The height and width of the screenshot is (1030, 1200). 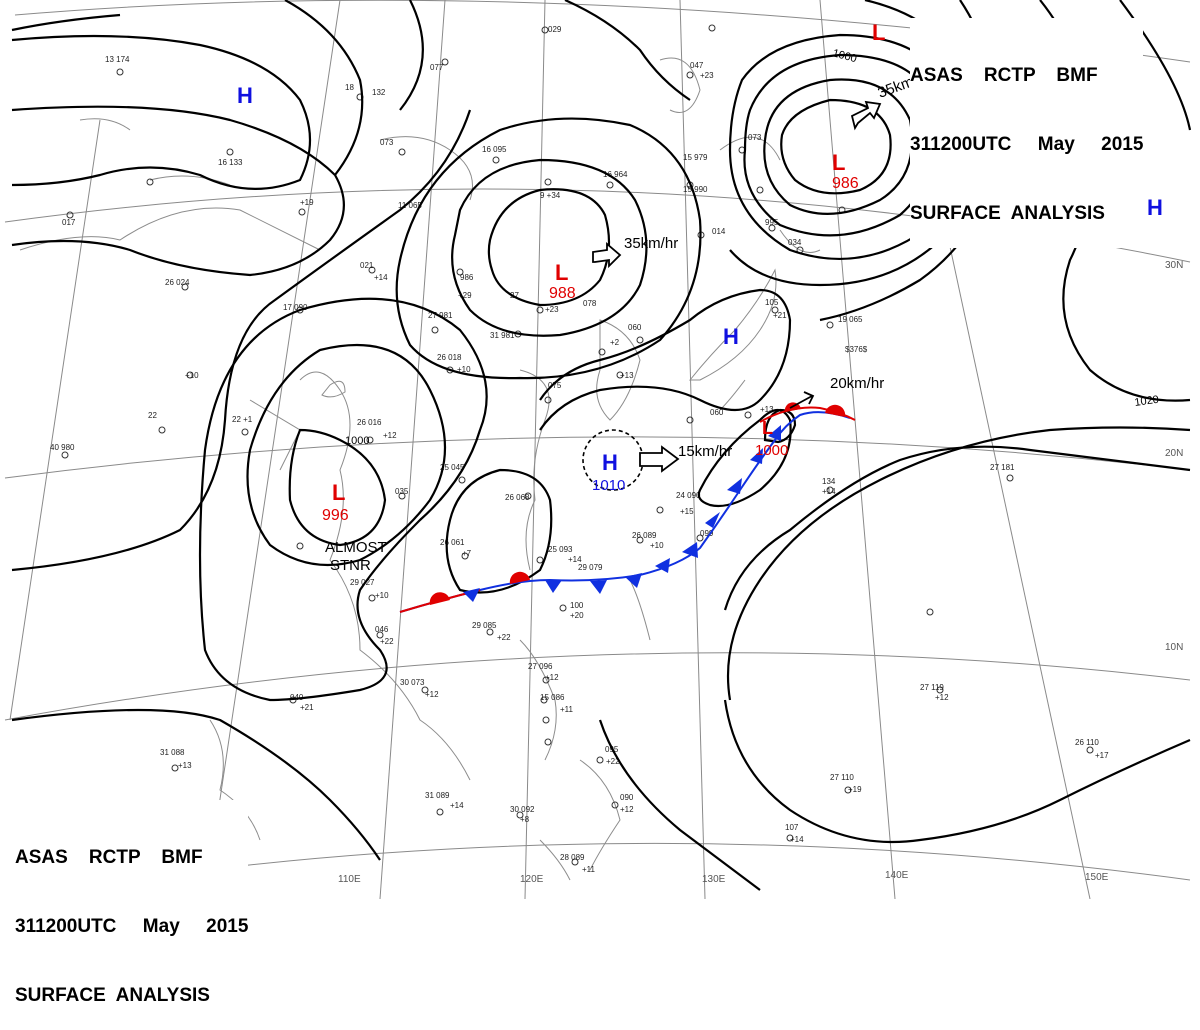 What do you see at coordinates (644, 535) in the screenshot?
I see `svg-text: 26 089` at bounding box center [644, 535].